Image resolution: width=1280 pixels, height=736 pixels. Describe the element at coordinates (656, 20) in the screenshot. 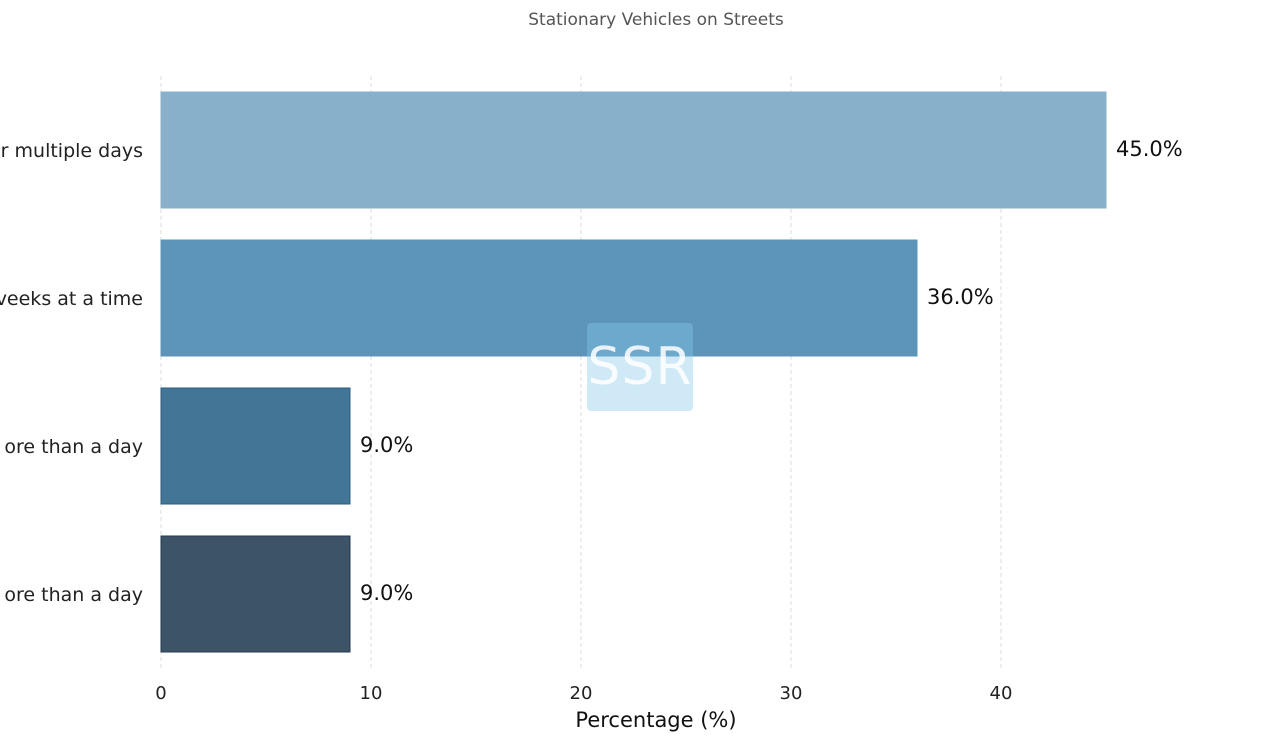

I see `chart-title: Stationary Vehicles on Streets` at that location.